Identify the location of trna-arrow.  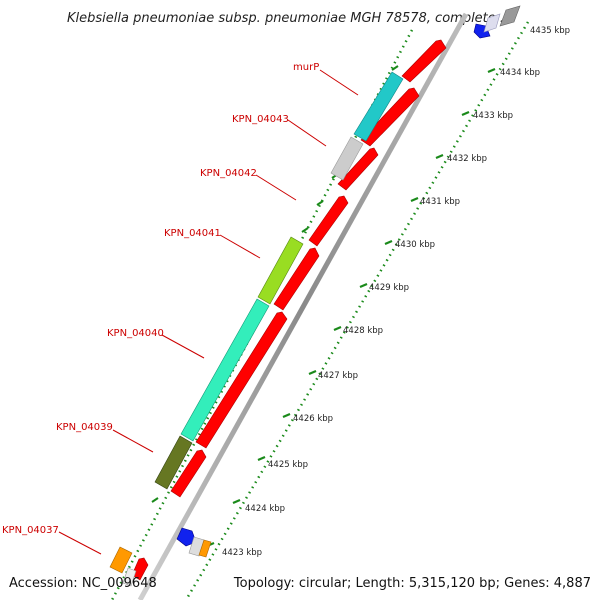
(186, 537).